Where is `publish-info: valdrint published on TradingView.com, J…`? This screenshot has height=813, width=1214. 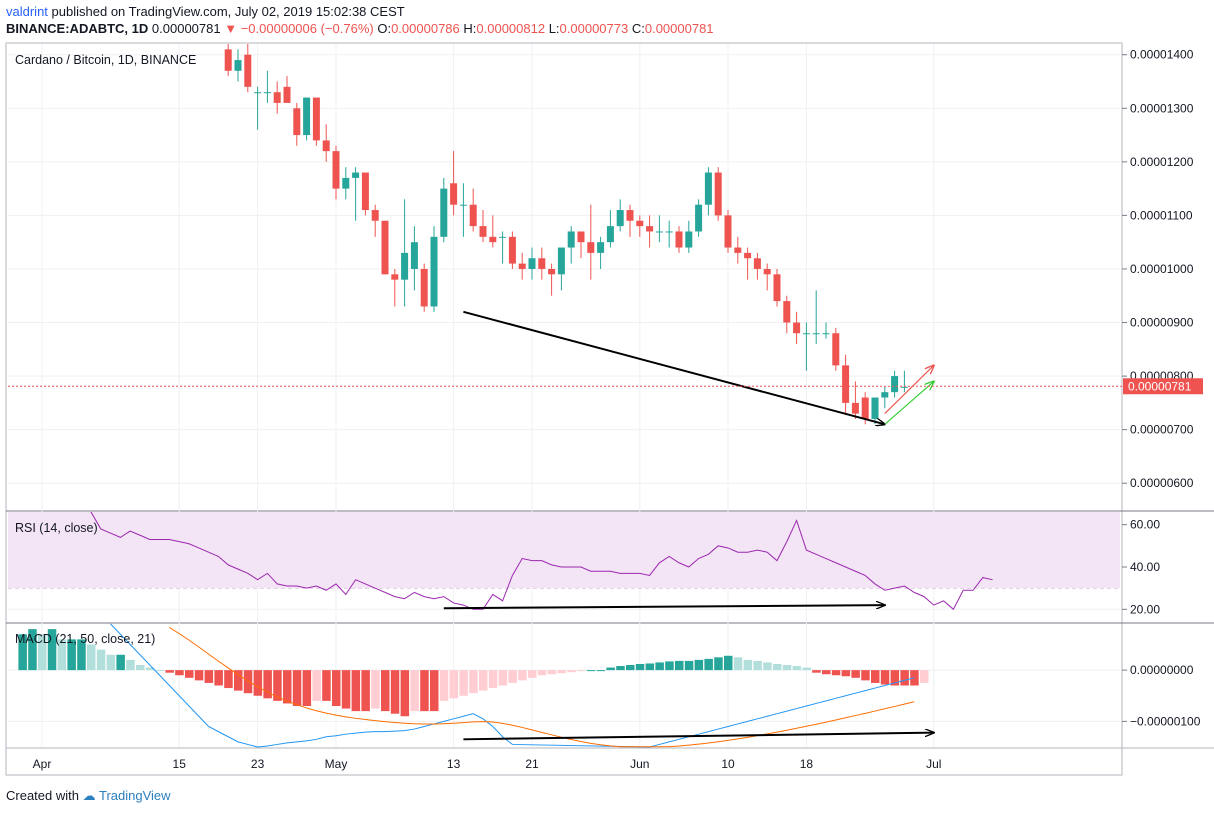
publish-info: valdrint published on TradingView.com, J… is located at coordinates (205, 11).